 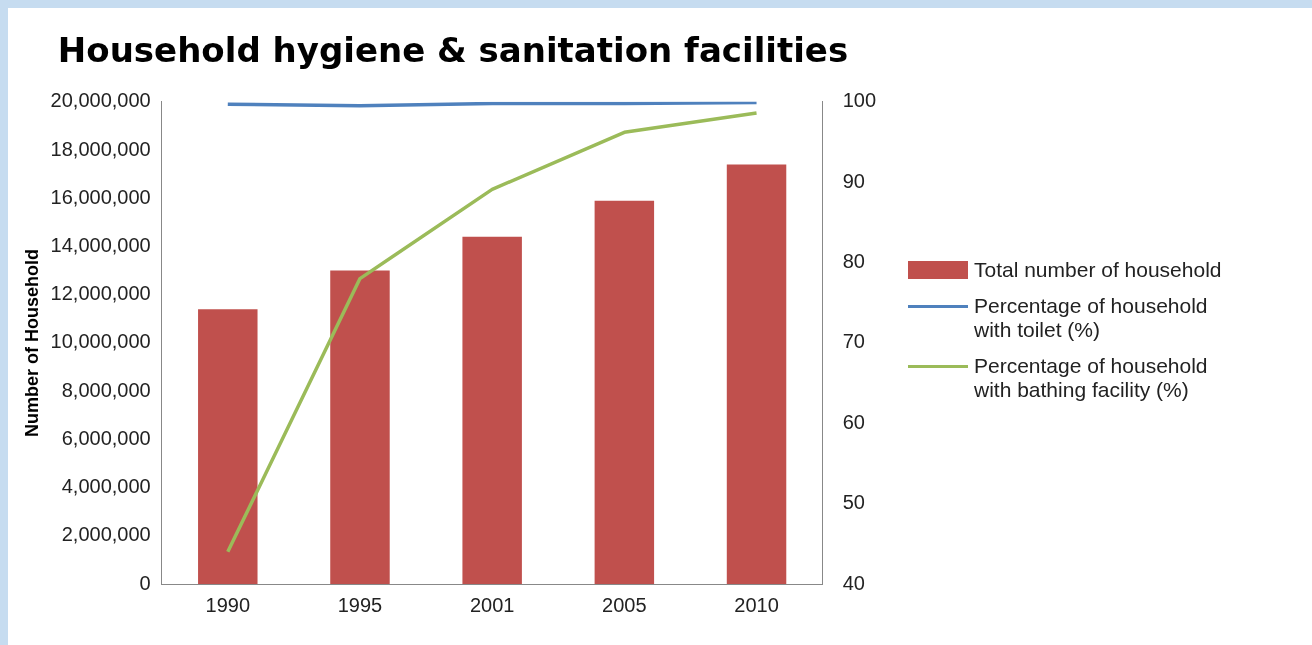 What do you see at coordinates (360, 604) in the screenshot?
I see `x-tick-label: 1995` at bounding box center [360, 604].